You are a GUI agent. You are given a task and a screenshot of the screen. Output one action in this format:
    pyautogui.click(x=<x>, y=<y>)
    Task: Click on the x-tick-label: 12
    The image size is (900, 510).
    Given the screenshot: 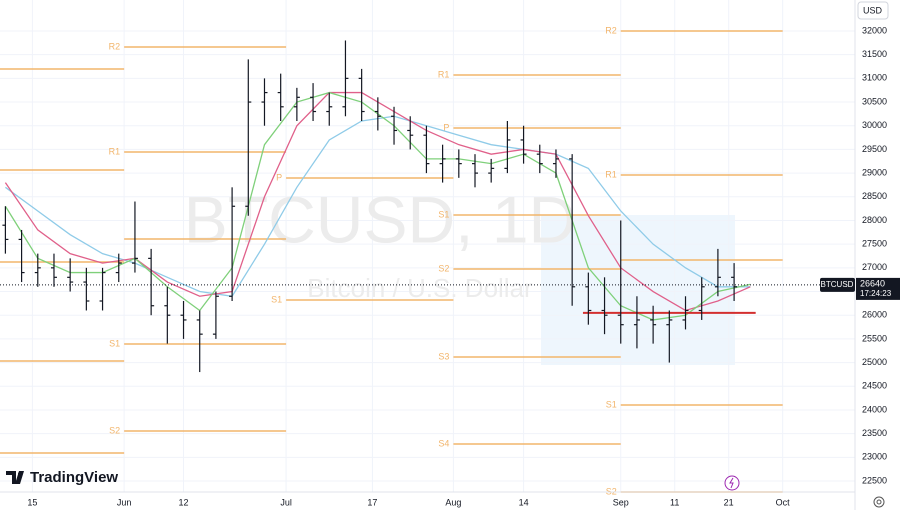 What is the action you would take?
    pyautogui.click(x=184, y=502)
    